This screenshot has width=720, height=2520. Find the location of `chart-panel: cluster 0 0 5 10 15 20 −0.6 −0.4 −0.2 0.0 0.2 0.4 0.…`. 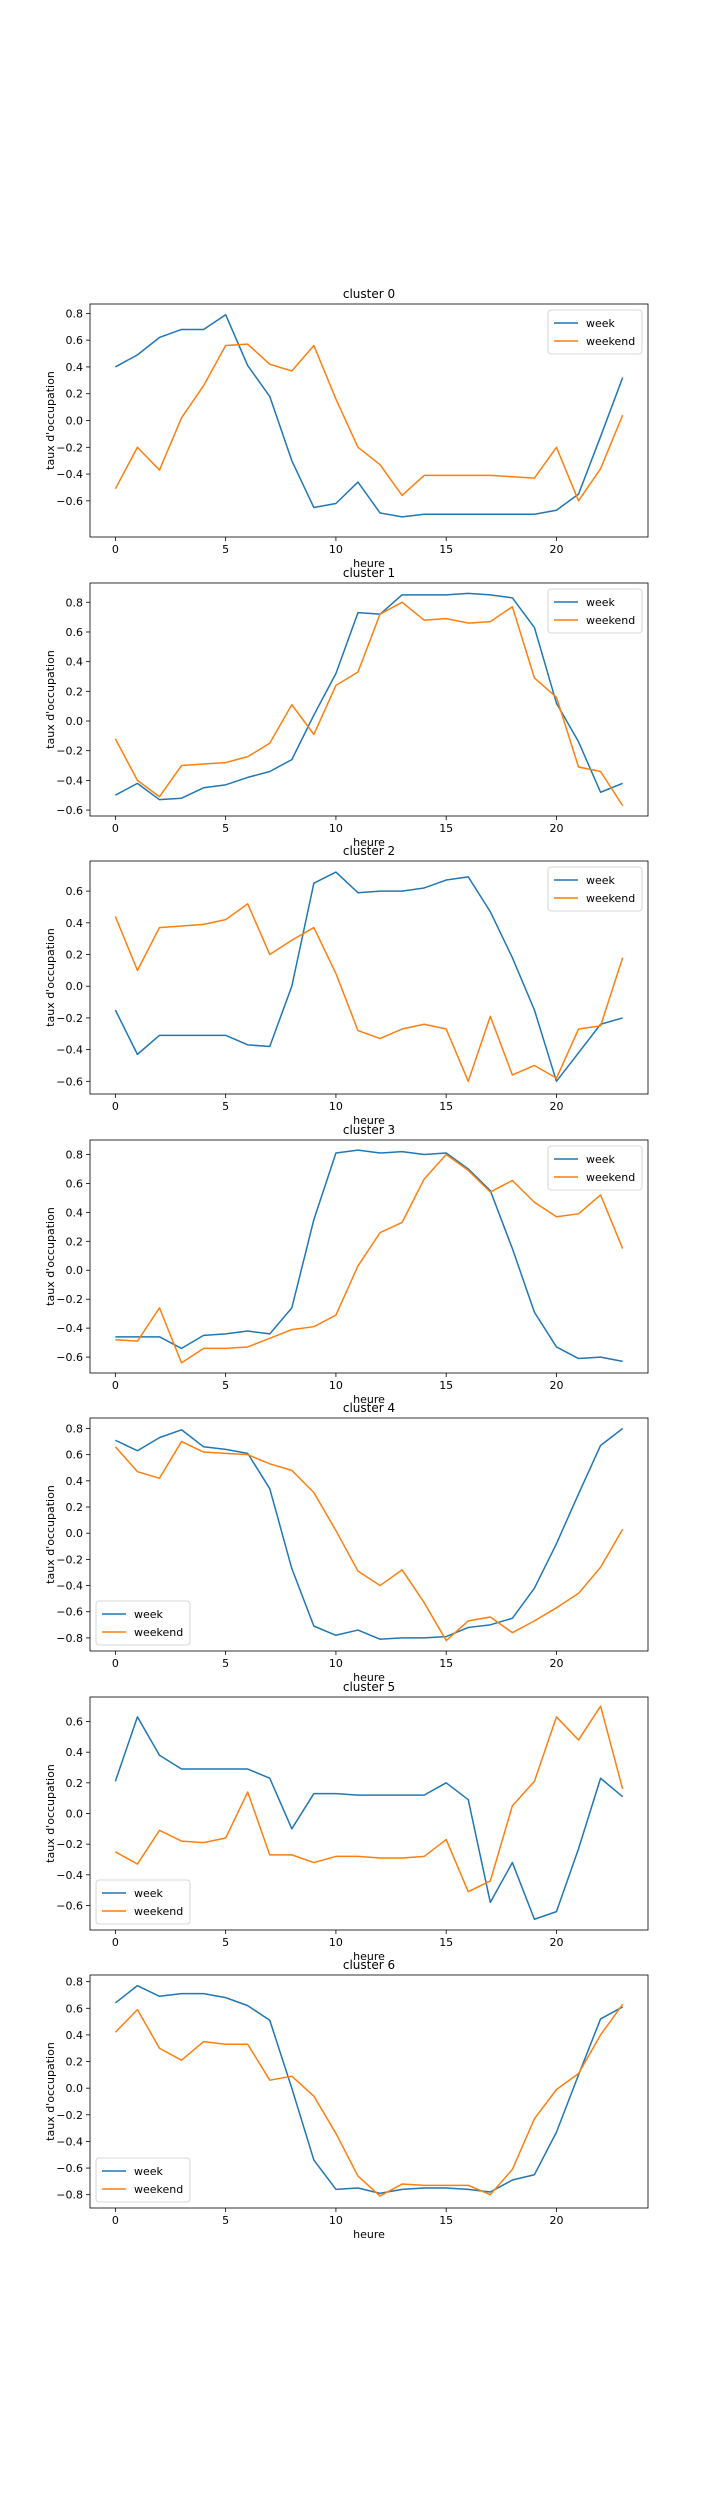

chart-panel: cluster 0 0 5 10 15 20 −0.6 −0.4 −0.2 0.0 0.2 0.4 0.… is located at coordinates (346, 428).